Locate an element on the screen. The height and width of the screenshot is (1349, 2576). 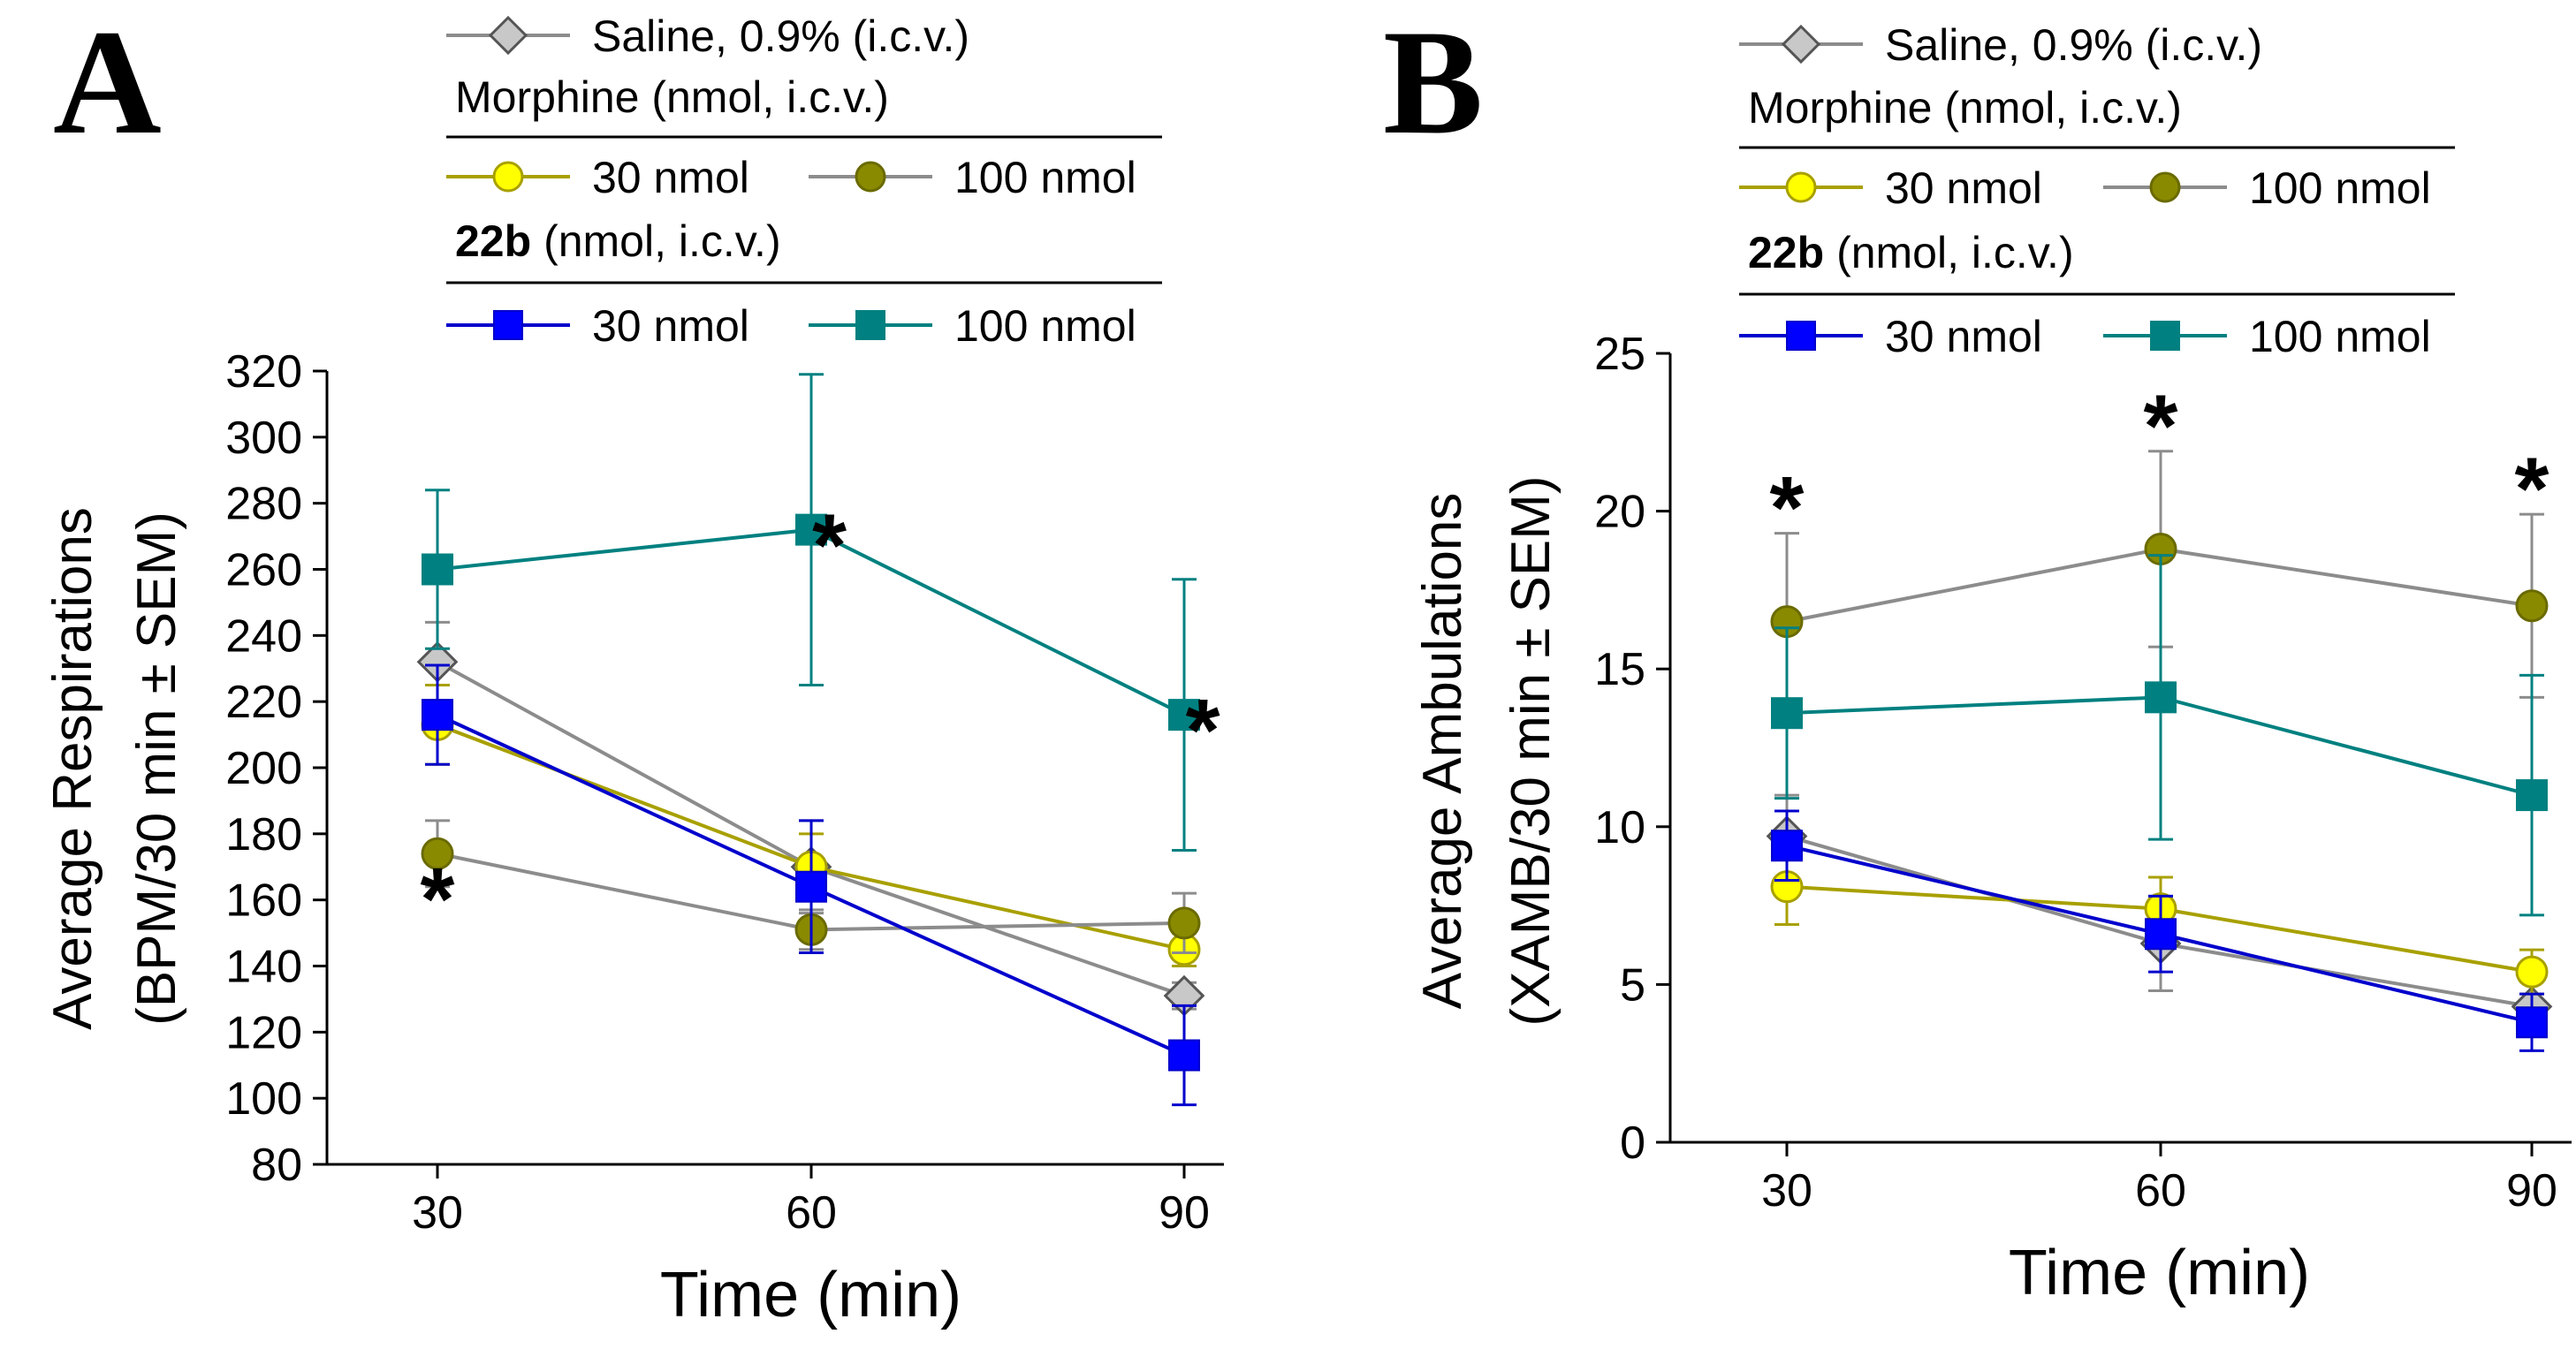
y-tick-label: 240 is located at coordinates (263, 636).